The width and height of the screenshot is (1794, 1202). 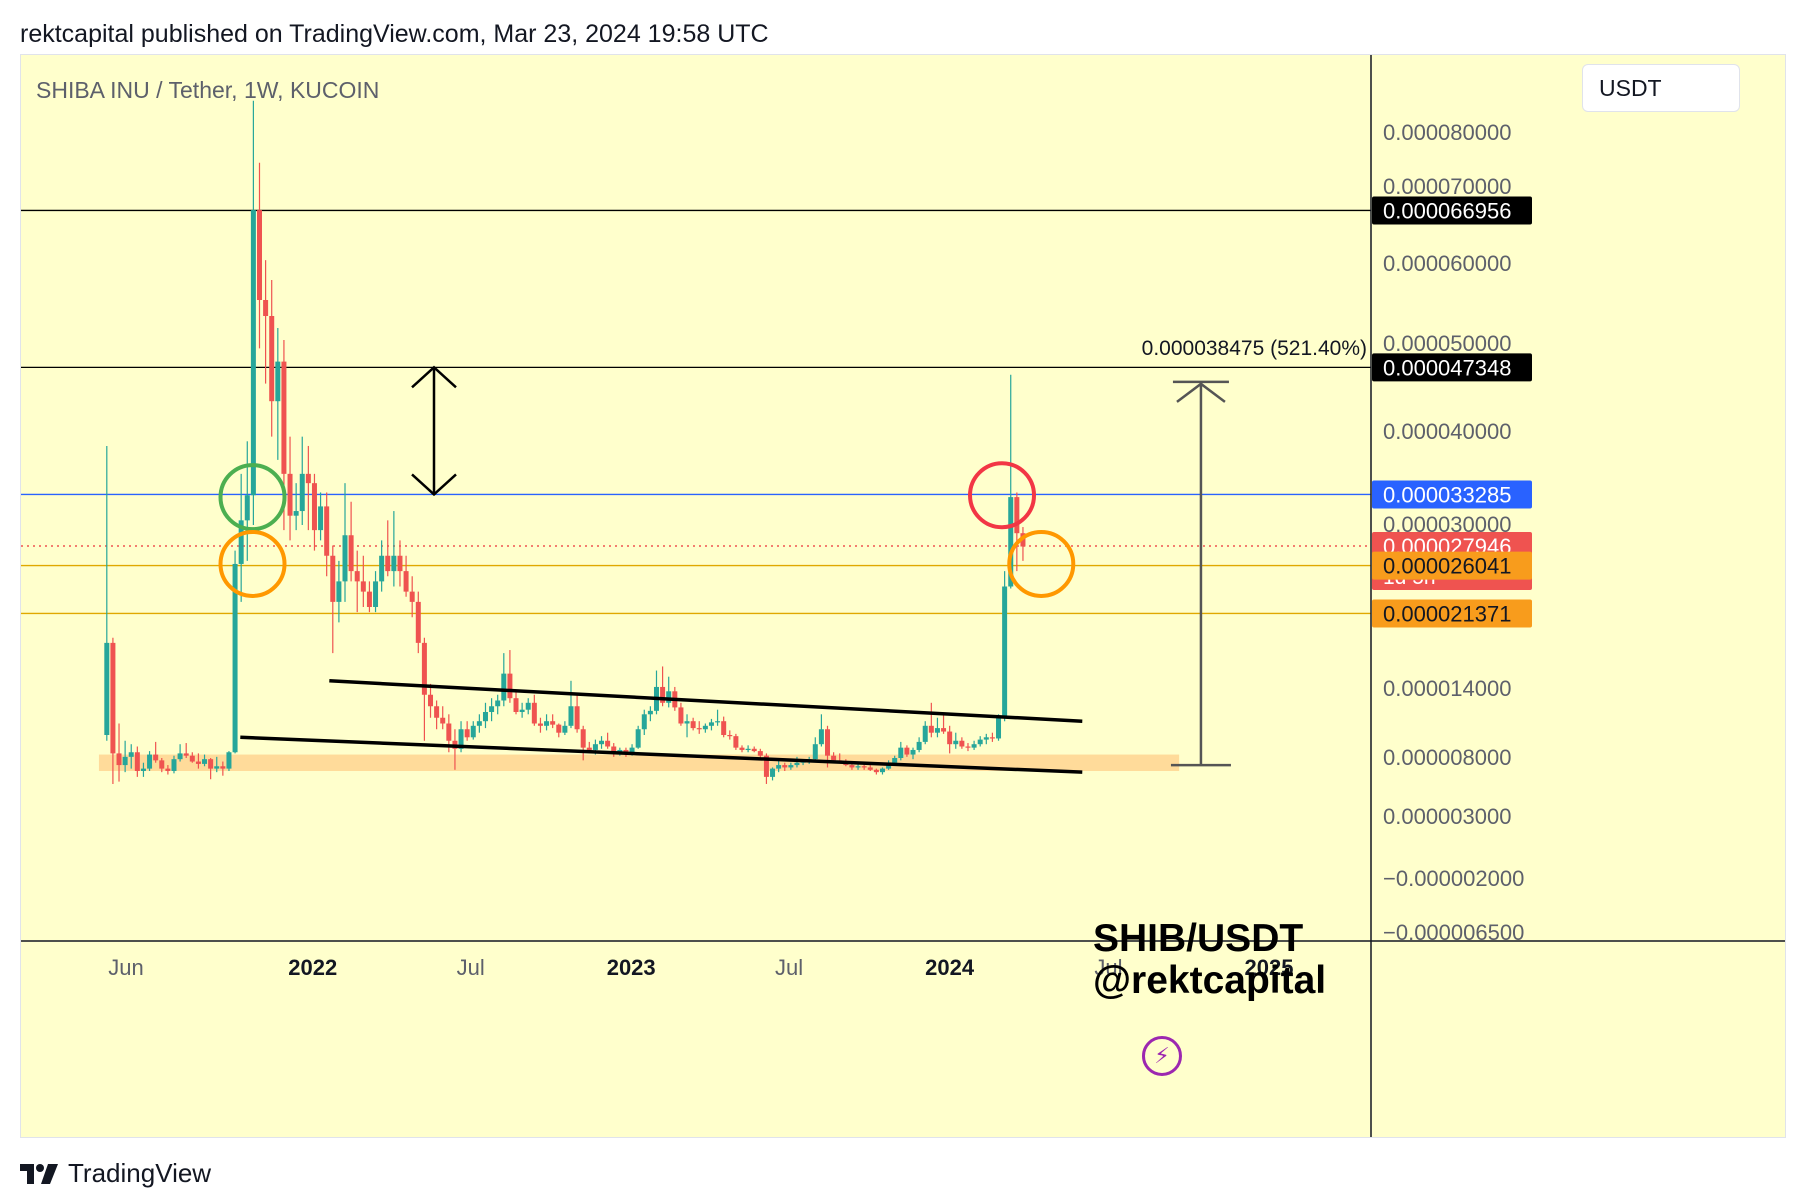 What do you see at coordinates (115, 1173) in the screenshot?
I see `tradingview-brand: TradingView` at bounding box center [115, 1173].